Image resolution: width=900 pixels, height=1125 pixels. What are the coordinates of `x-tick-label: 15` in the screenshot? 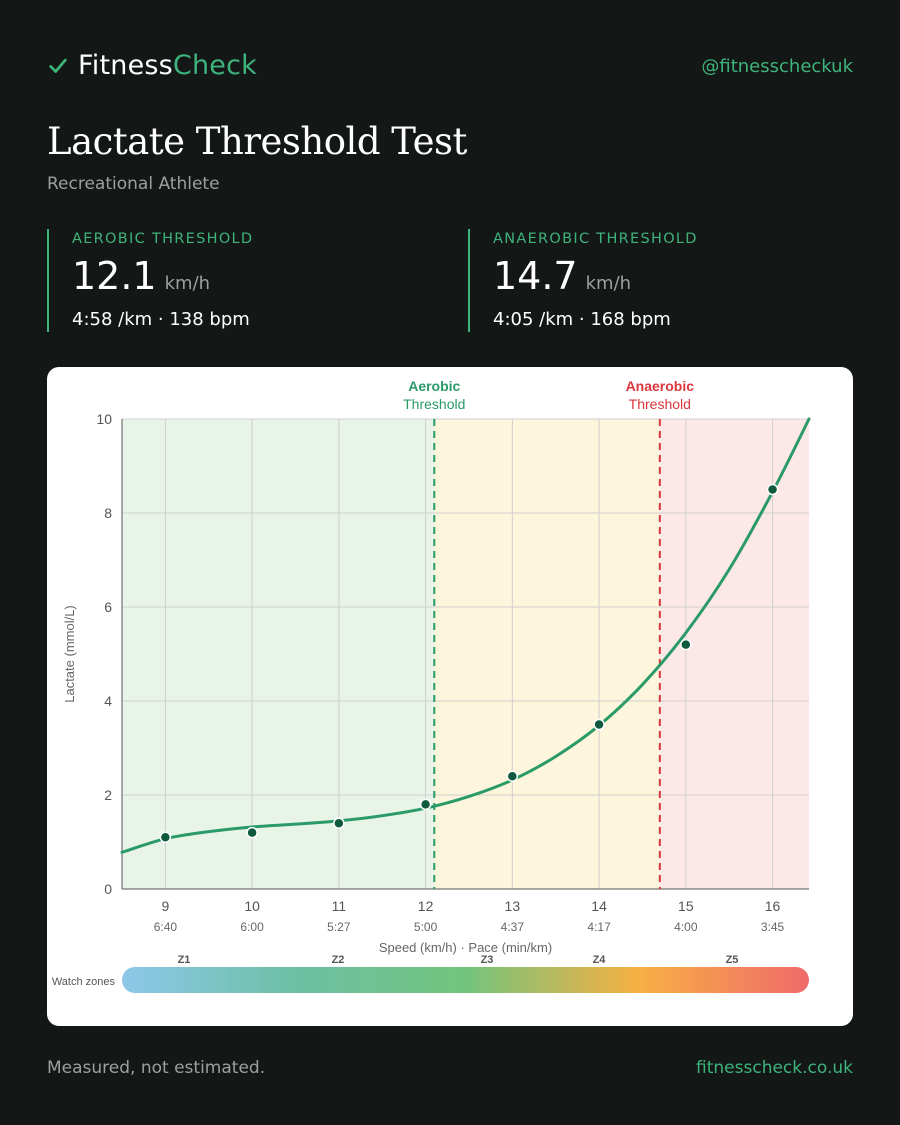 It's located at (686, 906).